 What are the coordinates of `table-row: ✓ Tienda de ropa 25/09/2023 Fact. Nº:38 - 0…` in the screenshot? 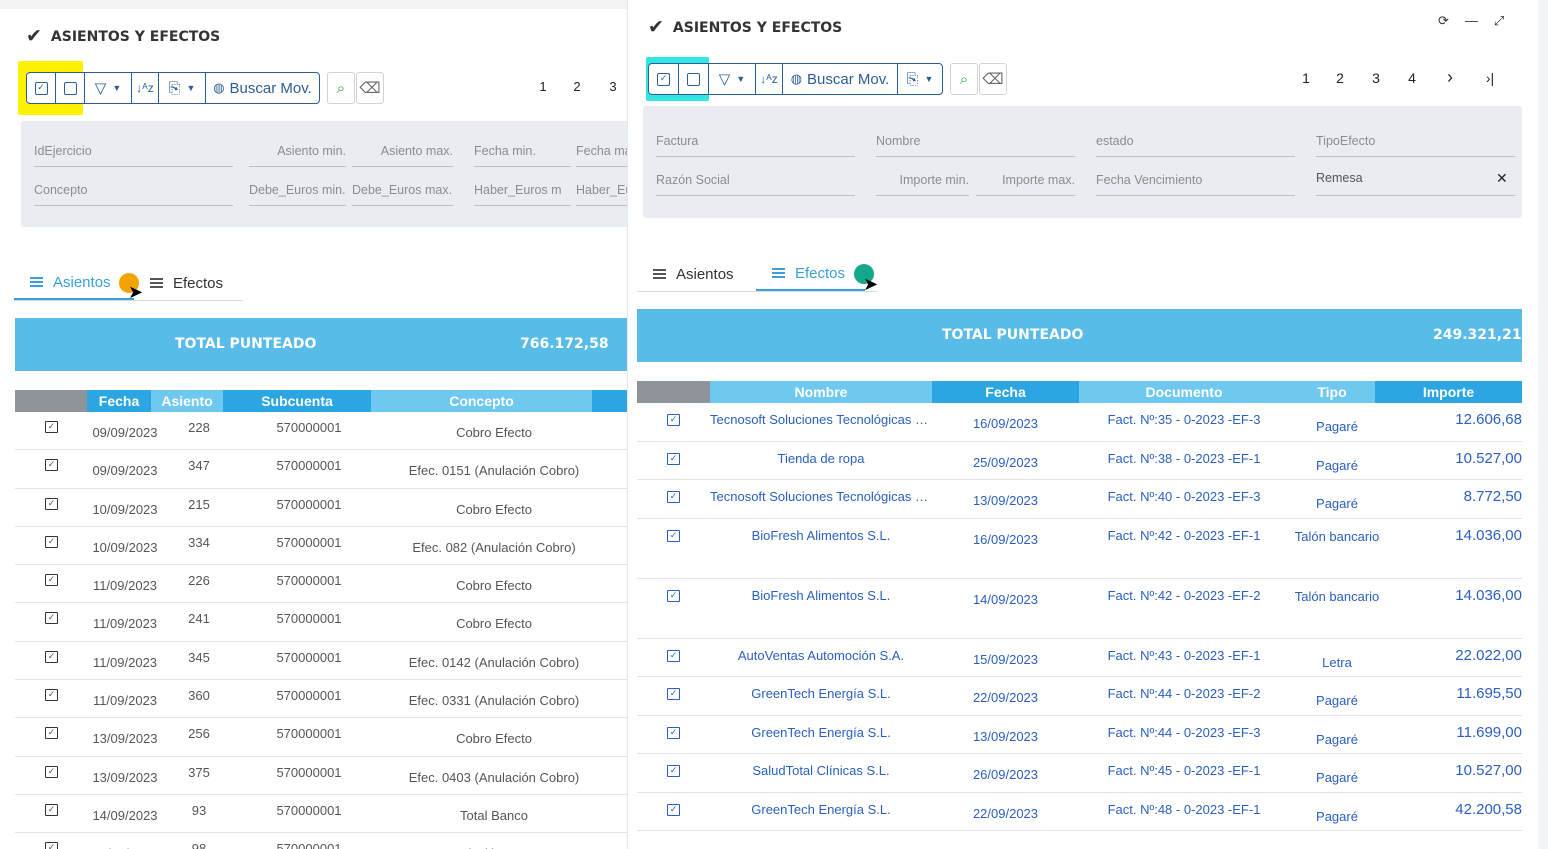 It's located at (1079, 461).